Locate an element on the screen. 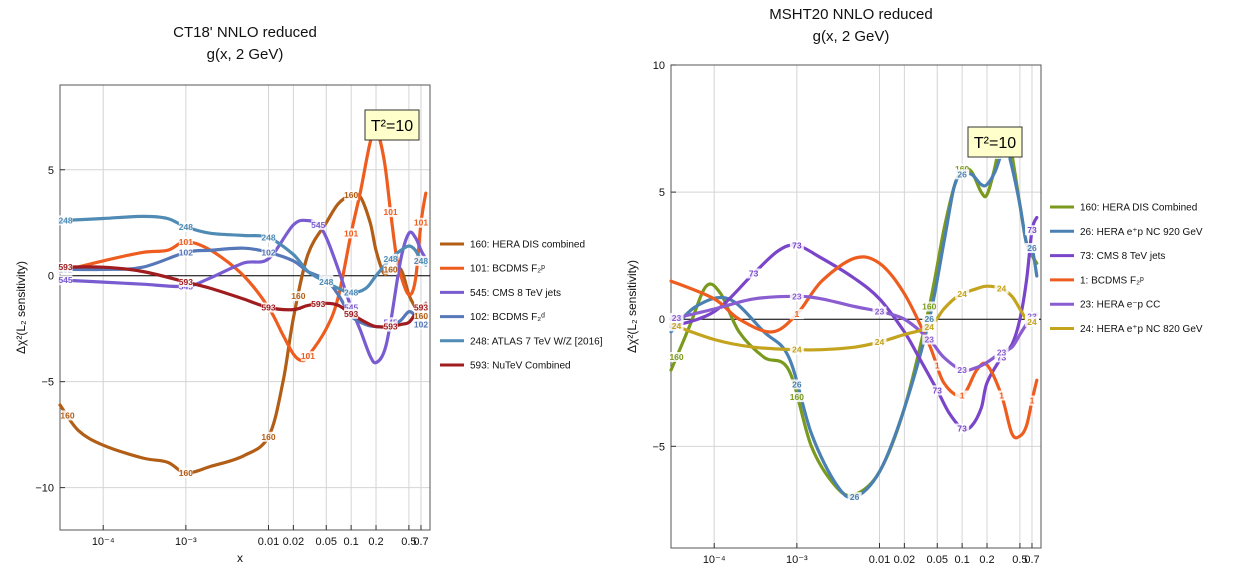 Image resolution: width=1233 pixels, height=566 pixels. chart-subtitle: g(x, 2 GeV) is located at coordinates (851, 36).